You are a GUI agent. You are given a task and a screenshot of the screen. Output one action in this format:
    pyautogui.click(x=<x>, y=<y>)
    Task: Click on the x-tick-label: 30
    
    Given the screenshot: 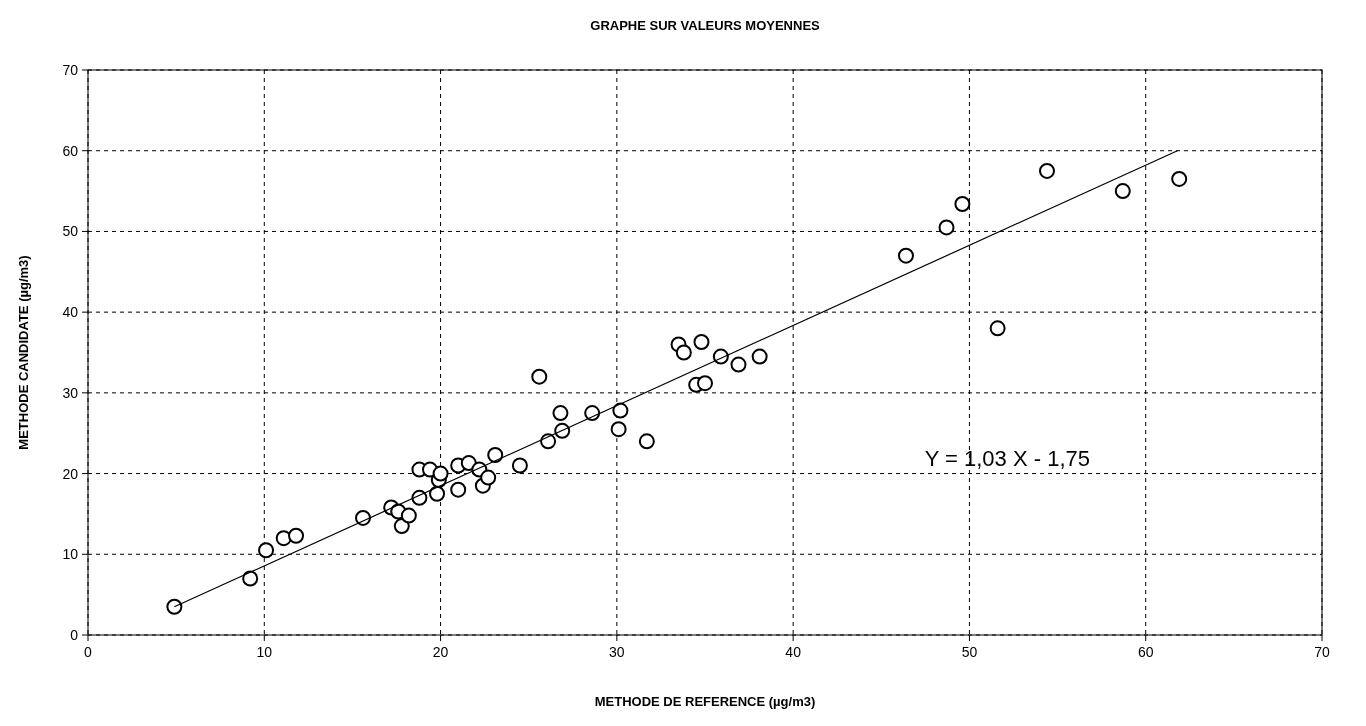 What is the action you would take?
    pyautogui.click(x=617, y=652)
    